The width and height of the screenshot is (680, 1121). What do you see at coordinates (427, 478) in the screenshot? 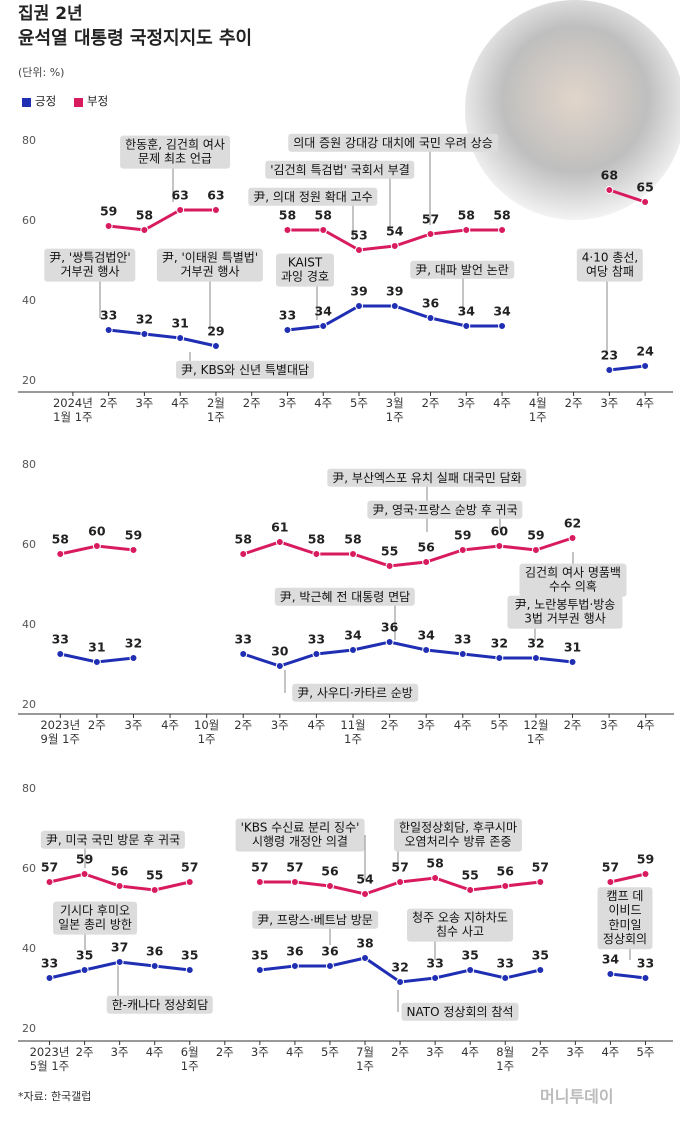
I see `annotation: 尹, 부산엑스포 유치 실패 대국민 담화` at bounding box center [427, 478].